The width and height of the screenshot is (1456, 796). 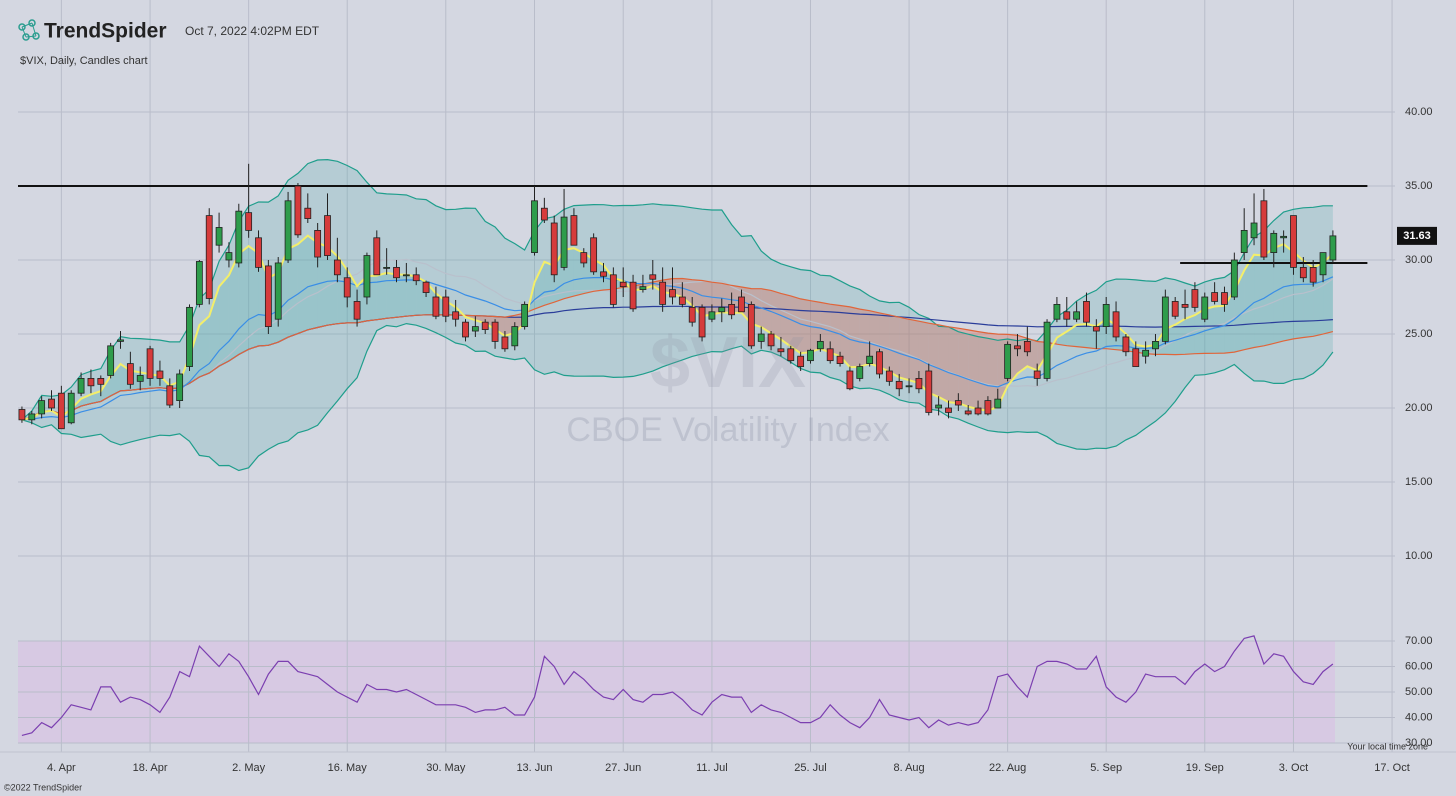 I want to click on chart-subtitle: $VIX, Daily, Candles chart, so click(x=84, y=61).